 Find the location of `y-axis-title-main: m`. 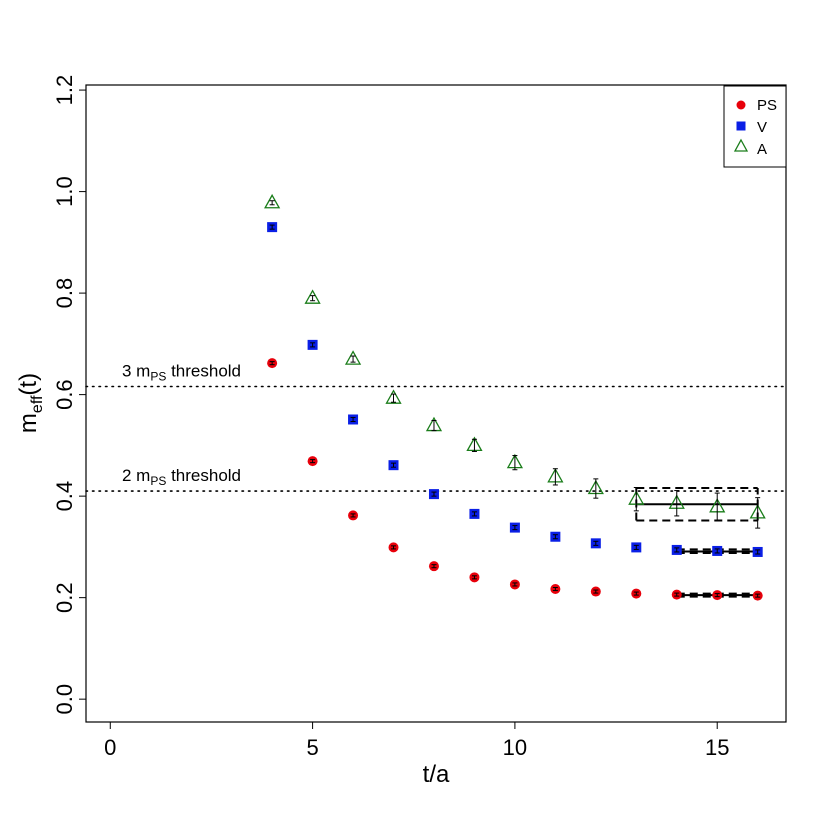

y-axis-title-main: m is located at coordinates (28, 423).